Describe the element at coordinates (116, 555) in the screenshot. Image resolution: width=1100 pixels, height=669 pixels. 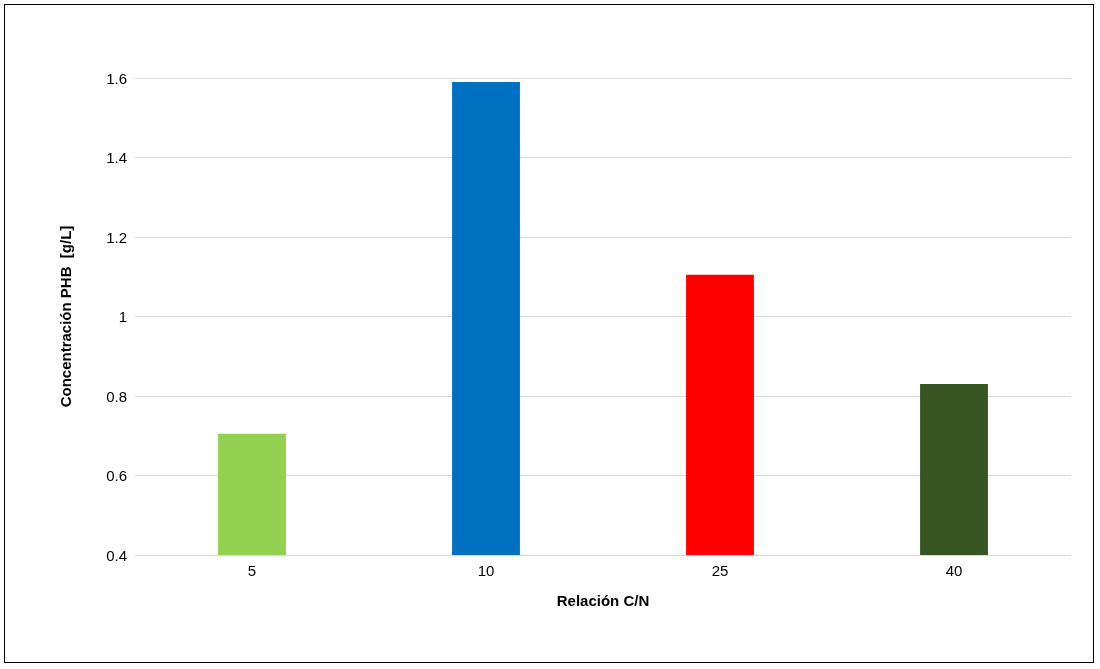
I see `y-tick-label: 0.4` at that location.